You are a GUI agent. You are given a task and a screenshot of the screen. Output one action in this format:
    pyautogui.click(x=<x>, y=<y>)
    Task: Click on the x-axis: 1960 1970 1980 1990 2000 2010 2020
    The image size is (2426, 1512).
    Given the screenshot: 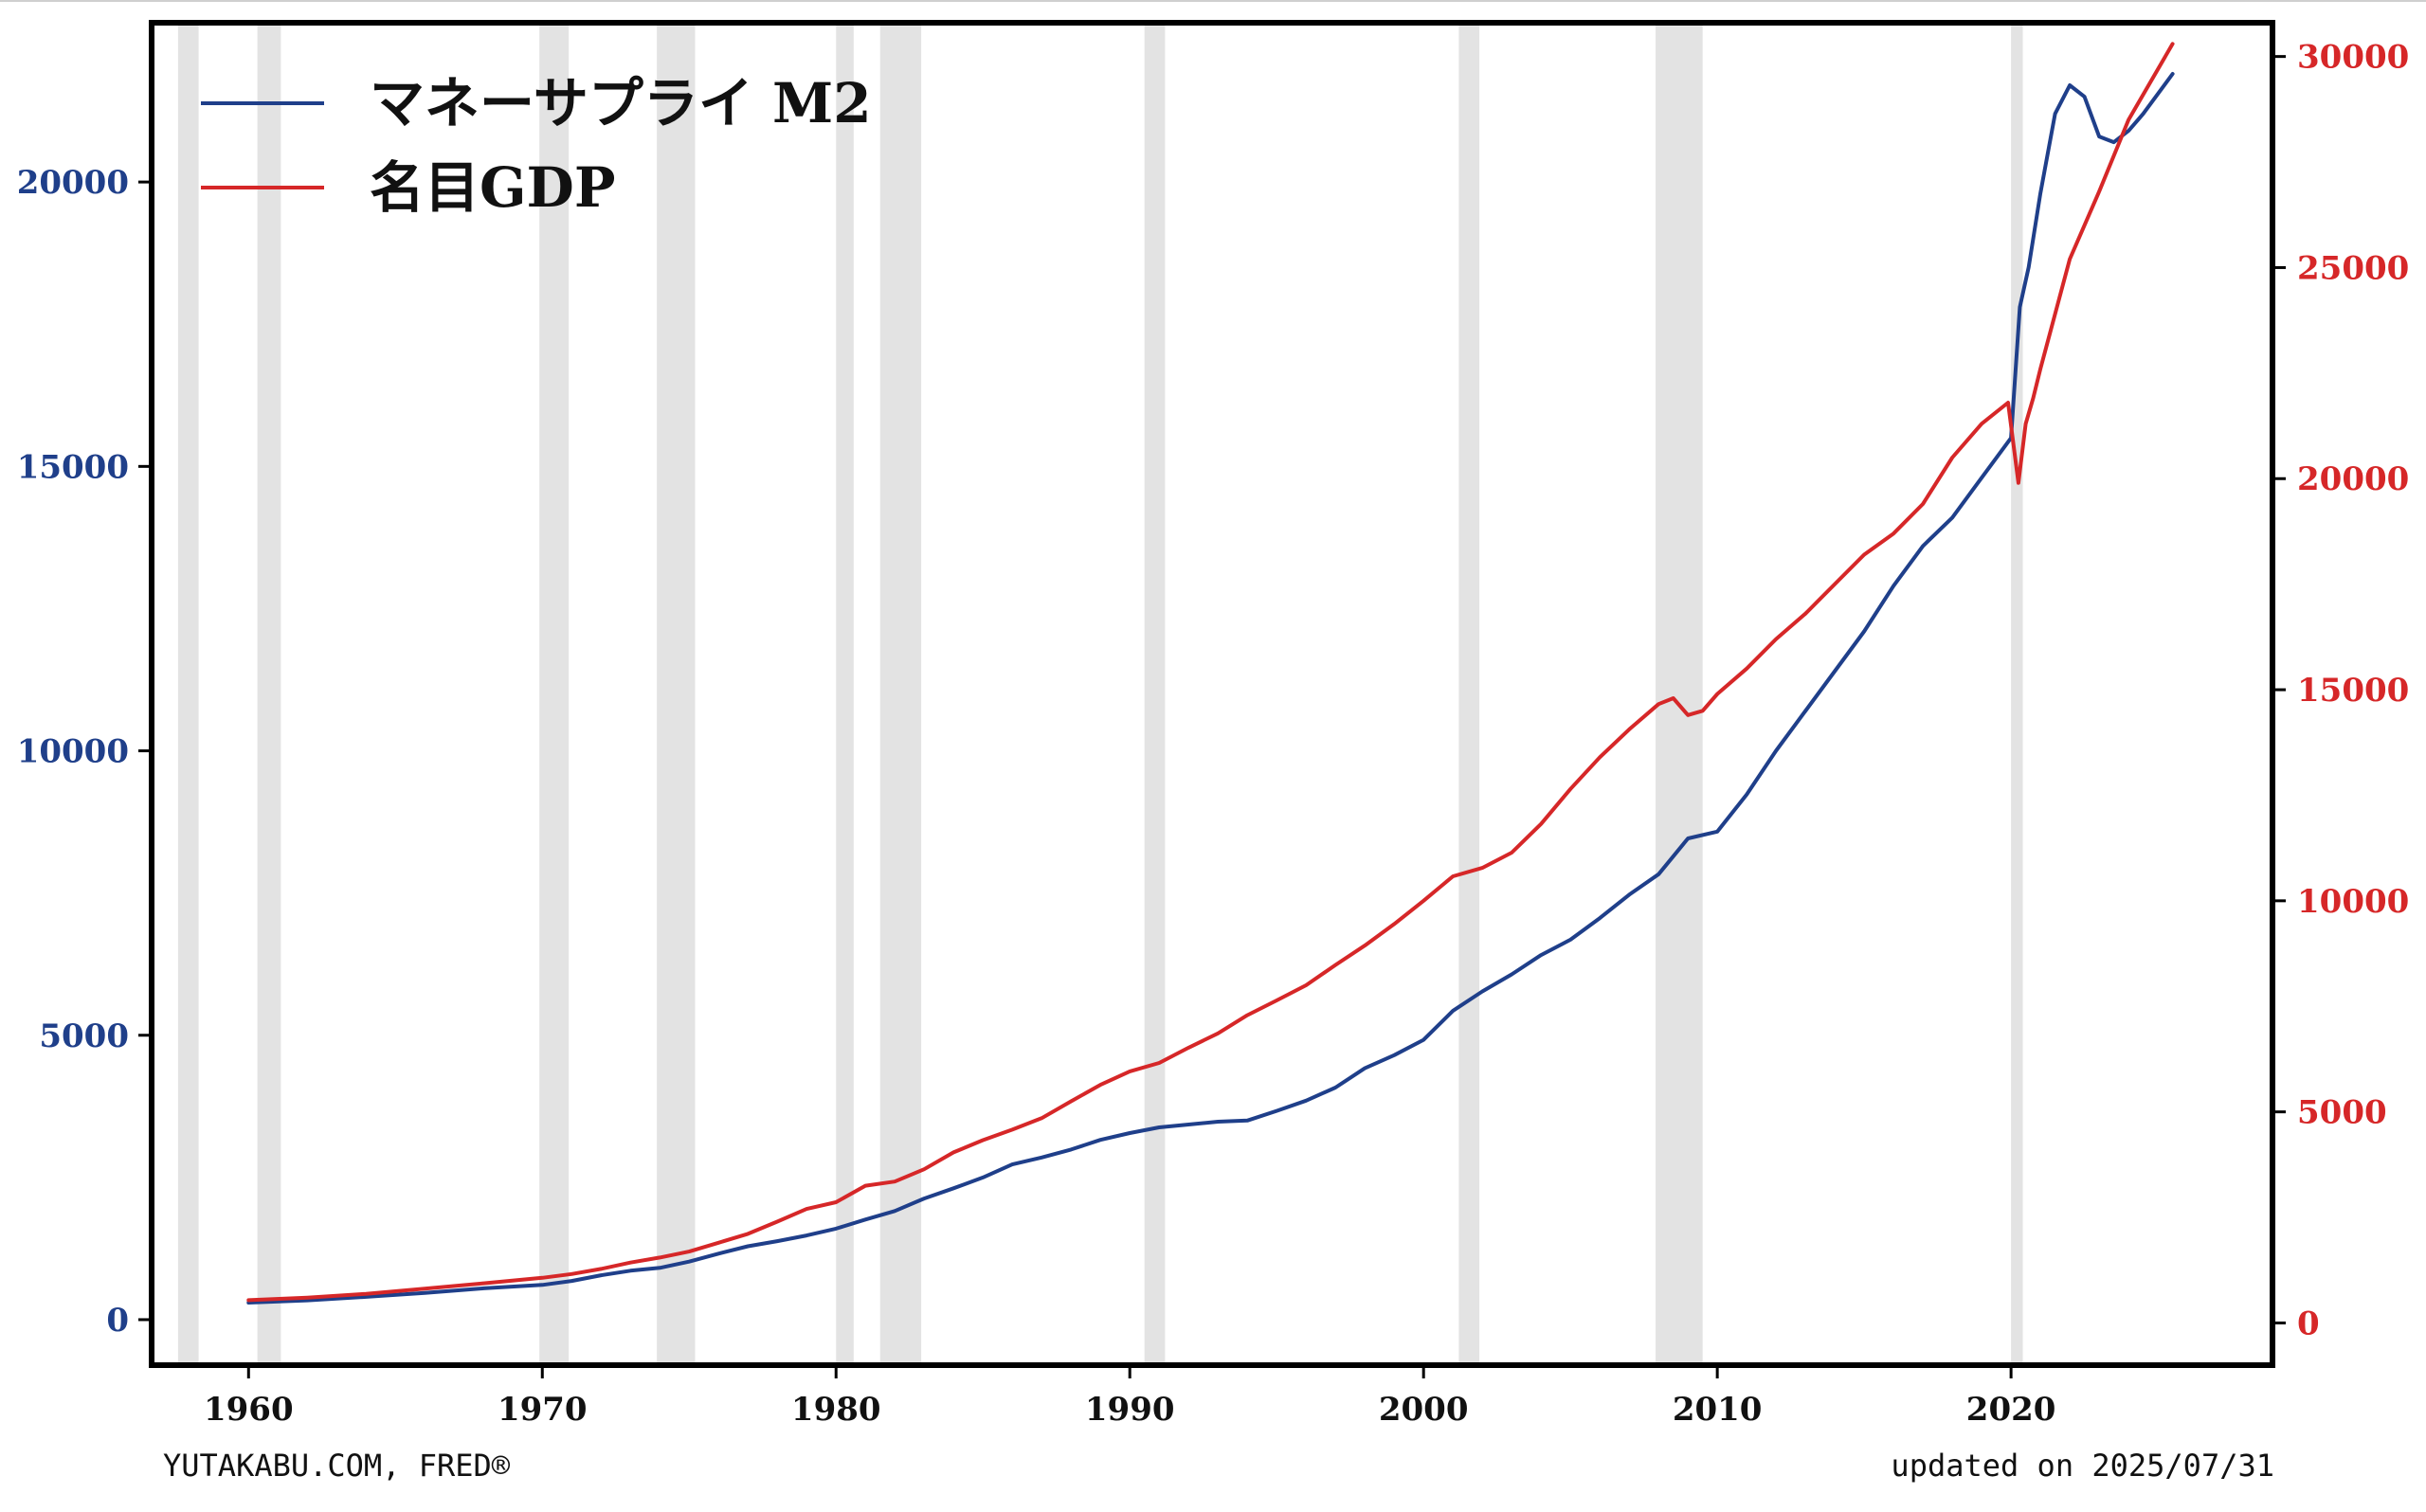 What is the action you would take?
    pyautogui.click(x=1129, y=1397)
    